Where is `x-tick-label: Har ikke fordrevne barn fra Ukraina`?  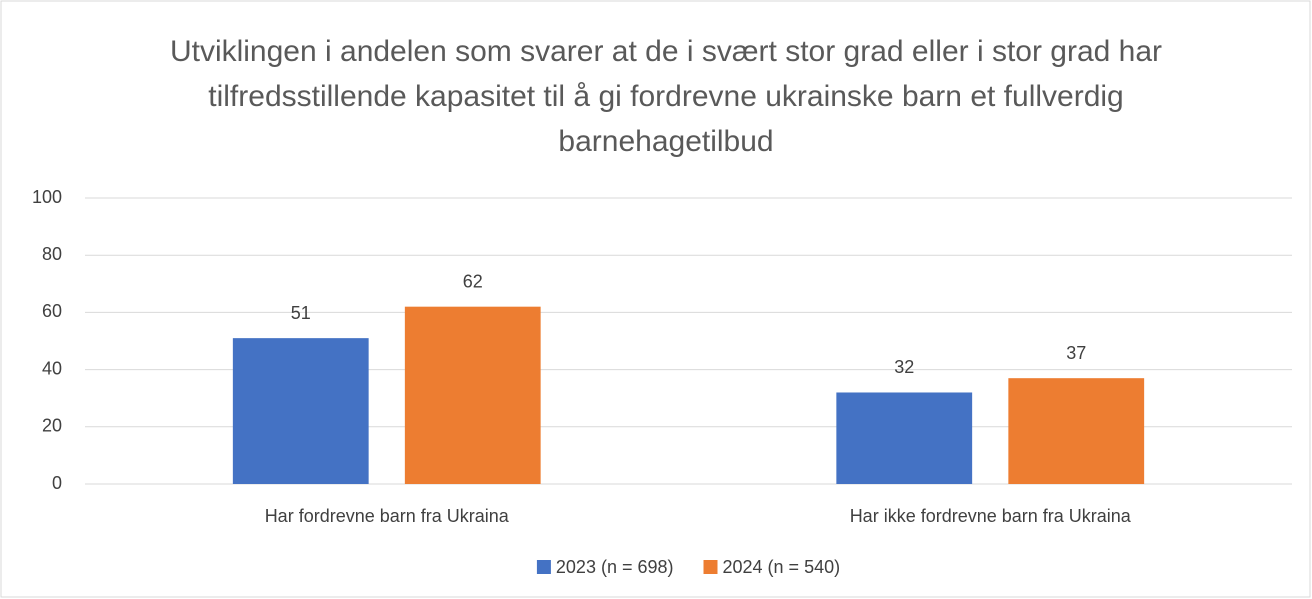
x-tick-label: Har ikke fordrevne barn fra Ukraina is located at coordinates (991, 516).